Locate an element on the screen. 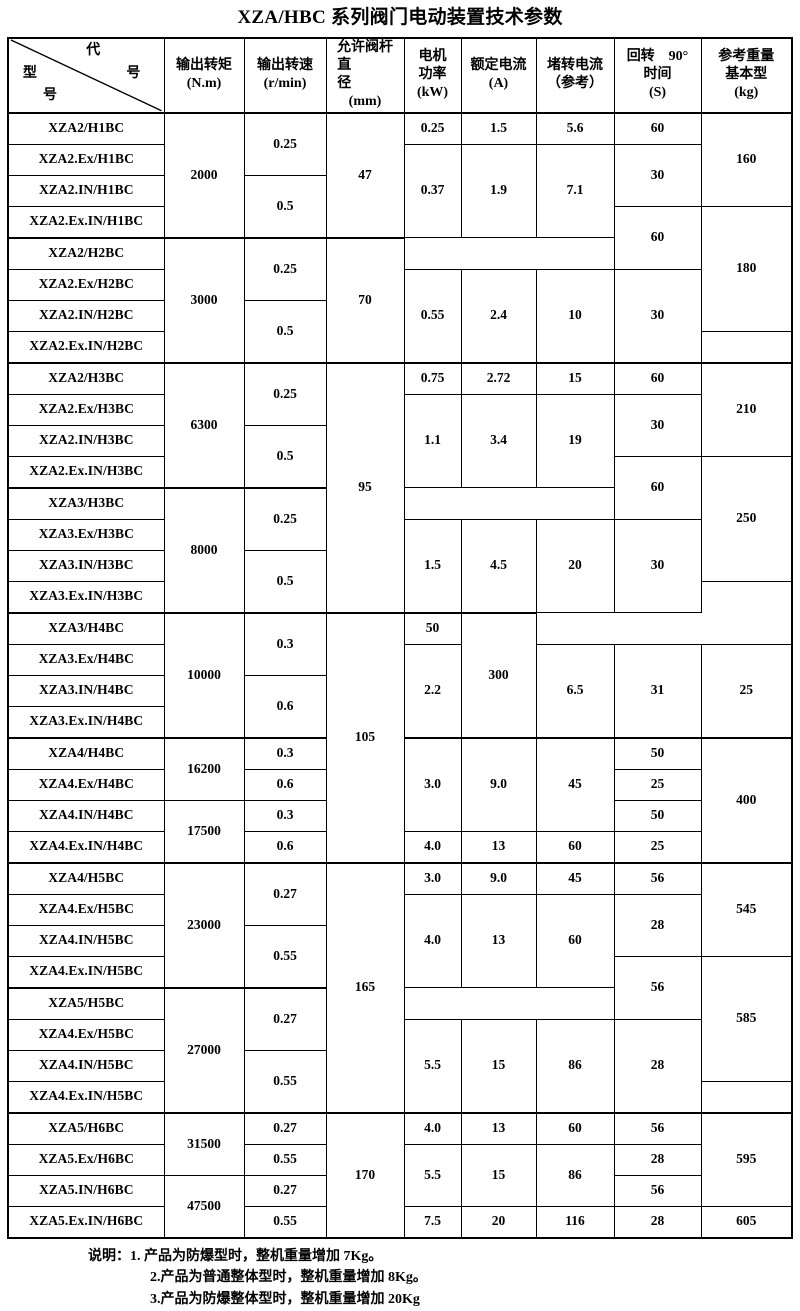 The image size is (800, 1311). stem-diameter: 70 is located at coordinates (365, 299).